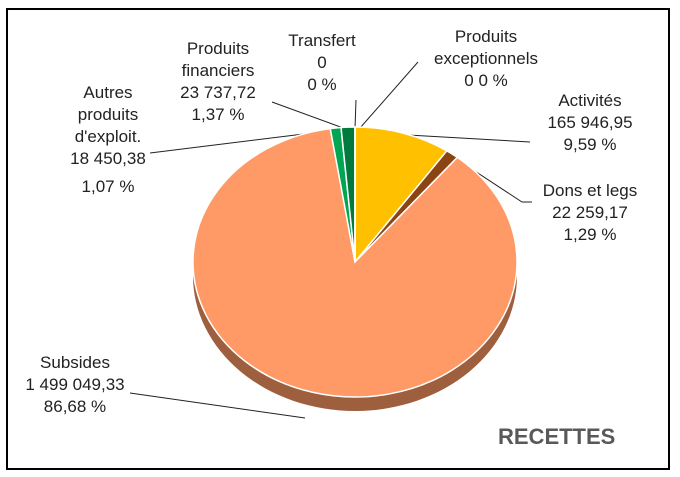 Image resolution: width=680 pixels, height=477 pixels. I want to click on value-label: 22 259,17, so click(590, 212).